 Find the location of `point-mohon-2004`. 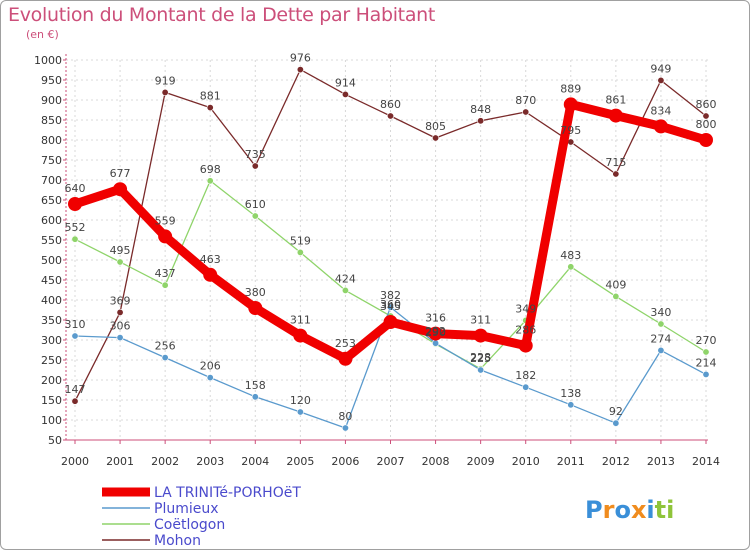

point-mohon-2004 is located at coordinates (255, 166).